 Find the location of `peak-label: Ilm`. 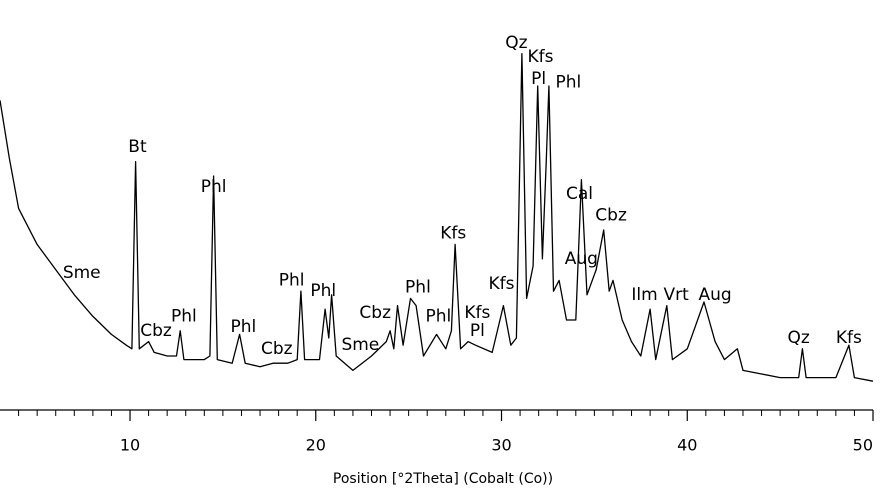

peak-label: Ilm is located at coordinates (644, 295).